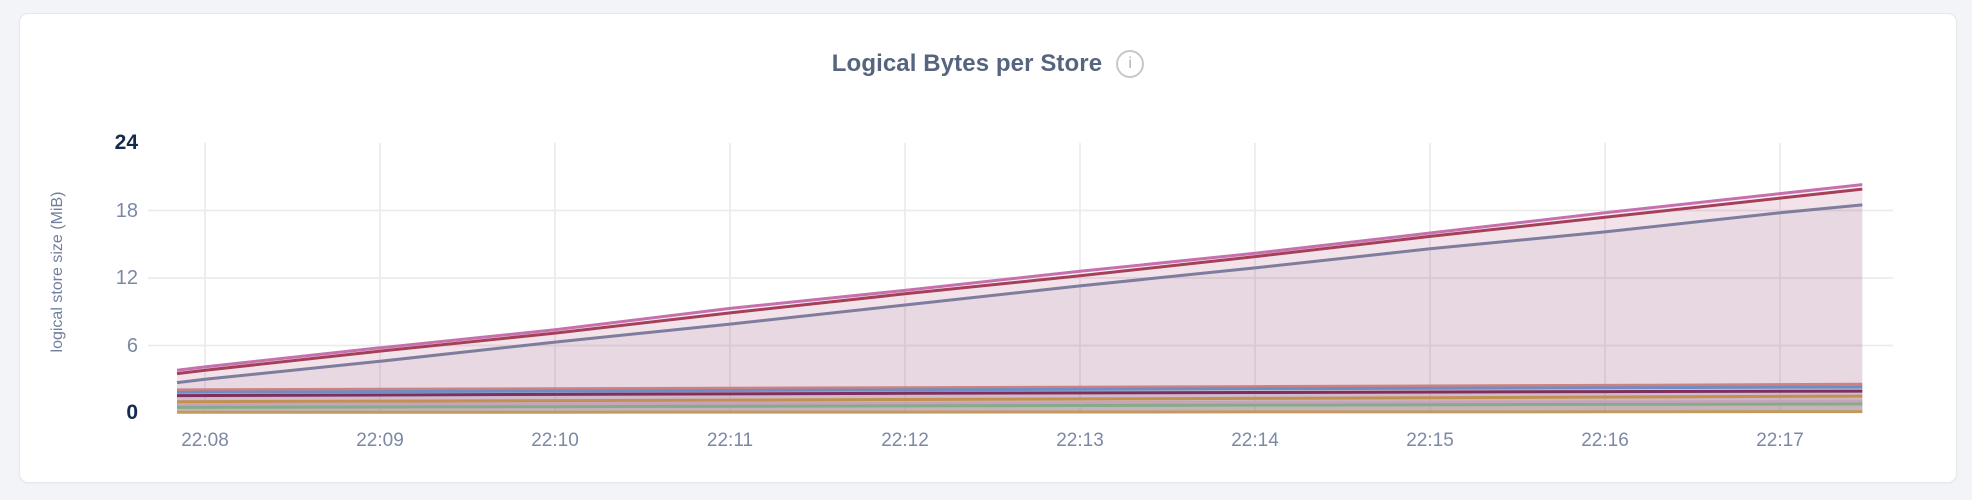 This screenshot has height=500, width=1972. Describe the element at coordinates (555, 440) in the screenshot. I see `x-tick-label-22:10: 22:10` at that location.